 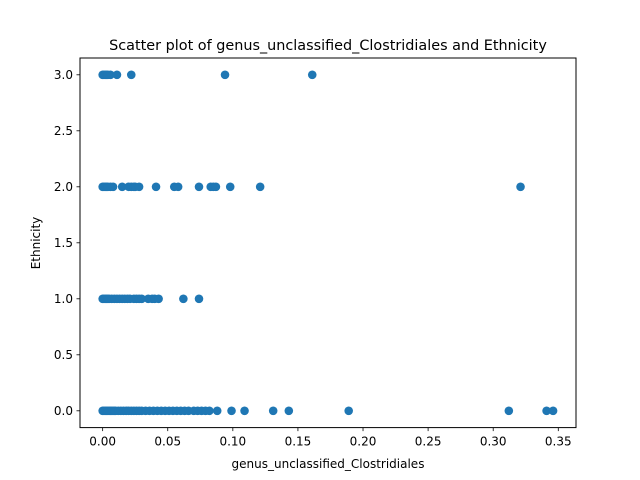 I want to click on y-tick-label: 2.5, so click(x=63, y=131).